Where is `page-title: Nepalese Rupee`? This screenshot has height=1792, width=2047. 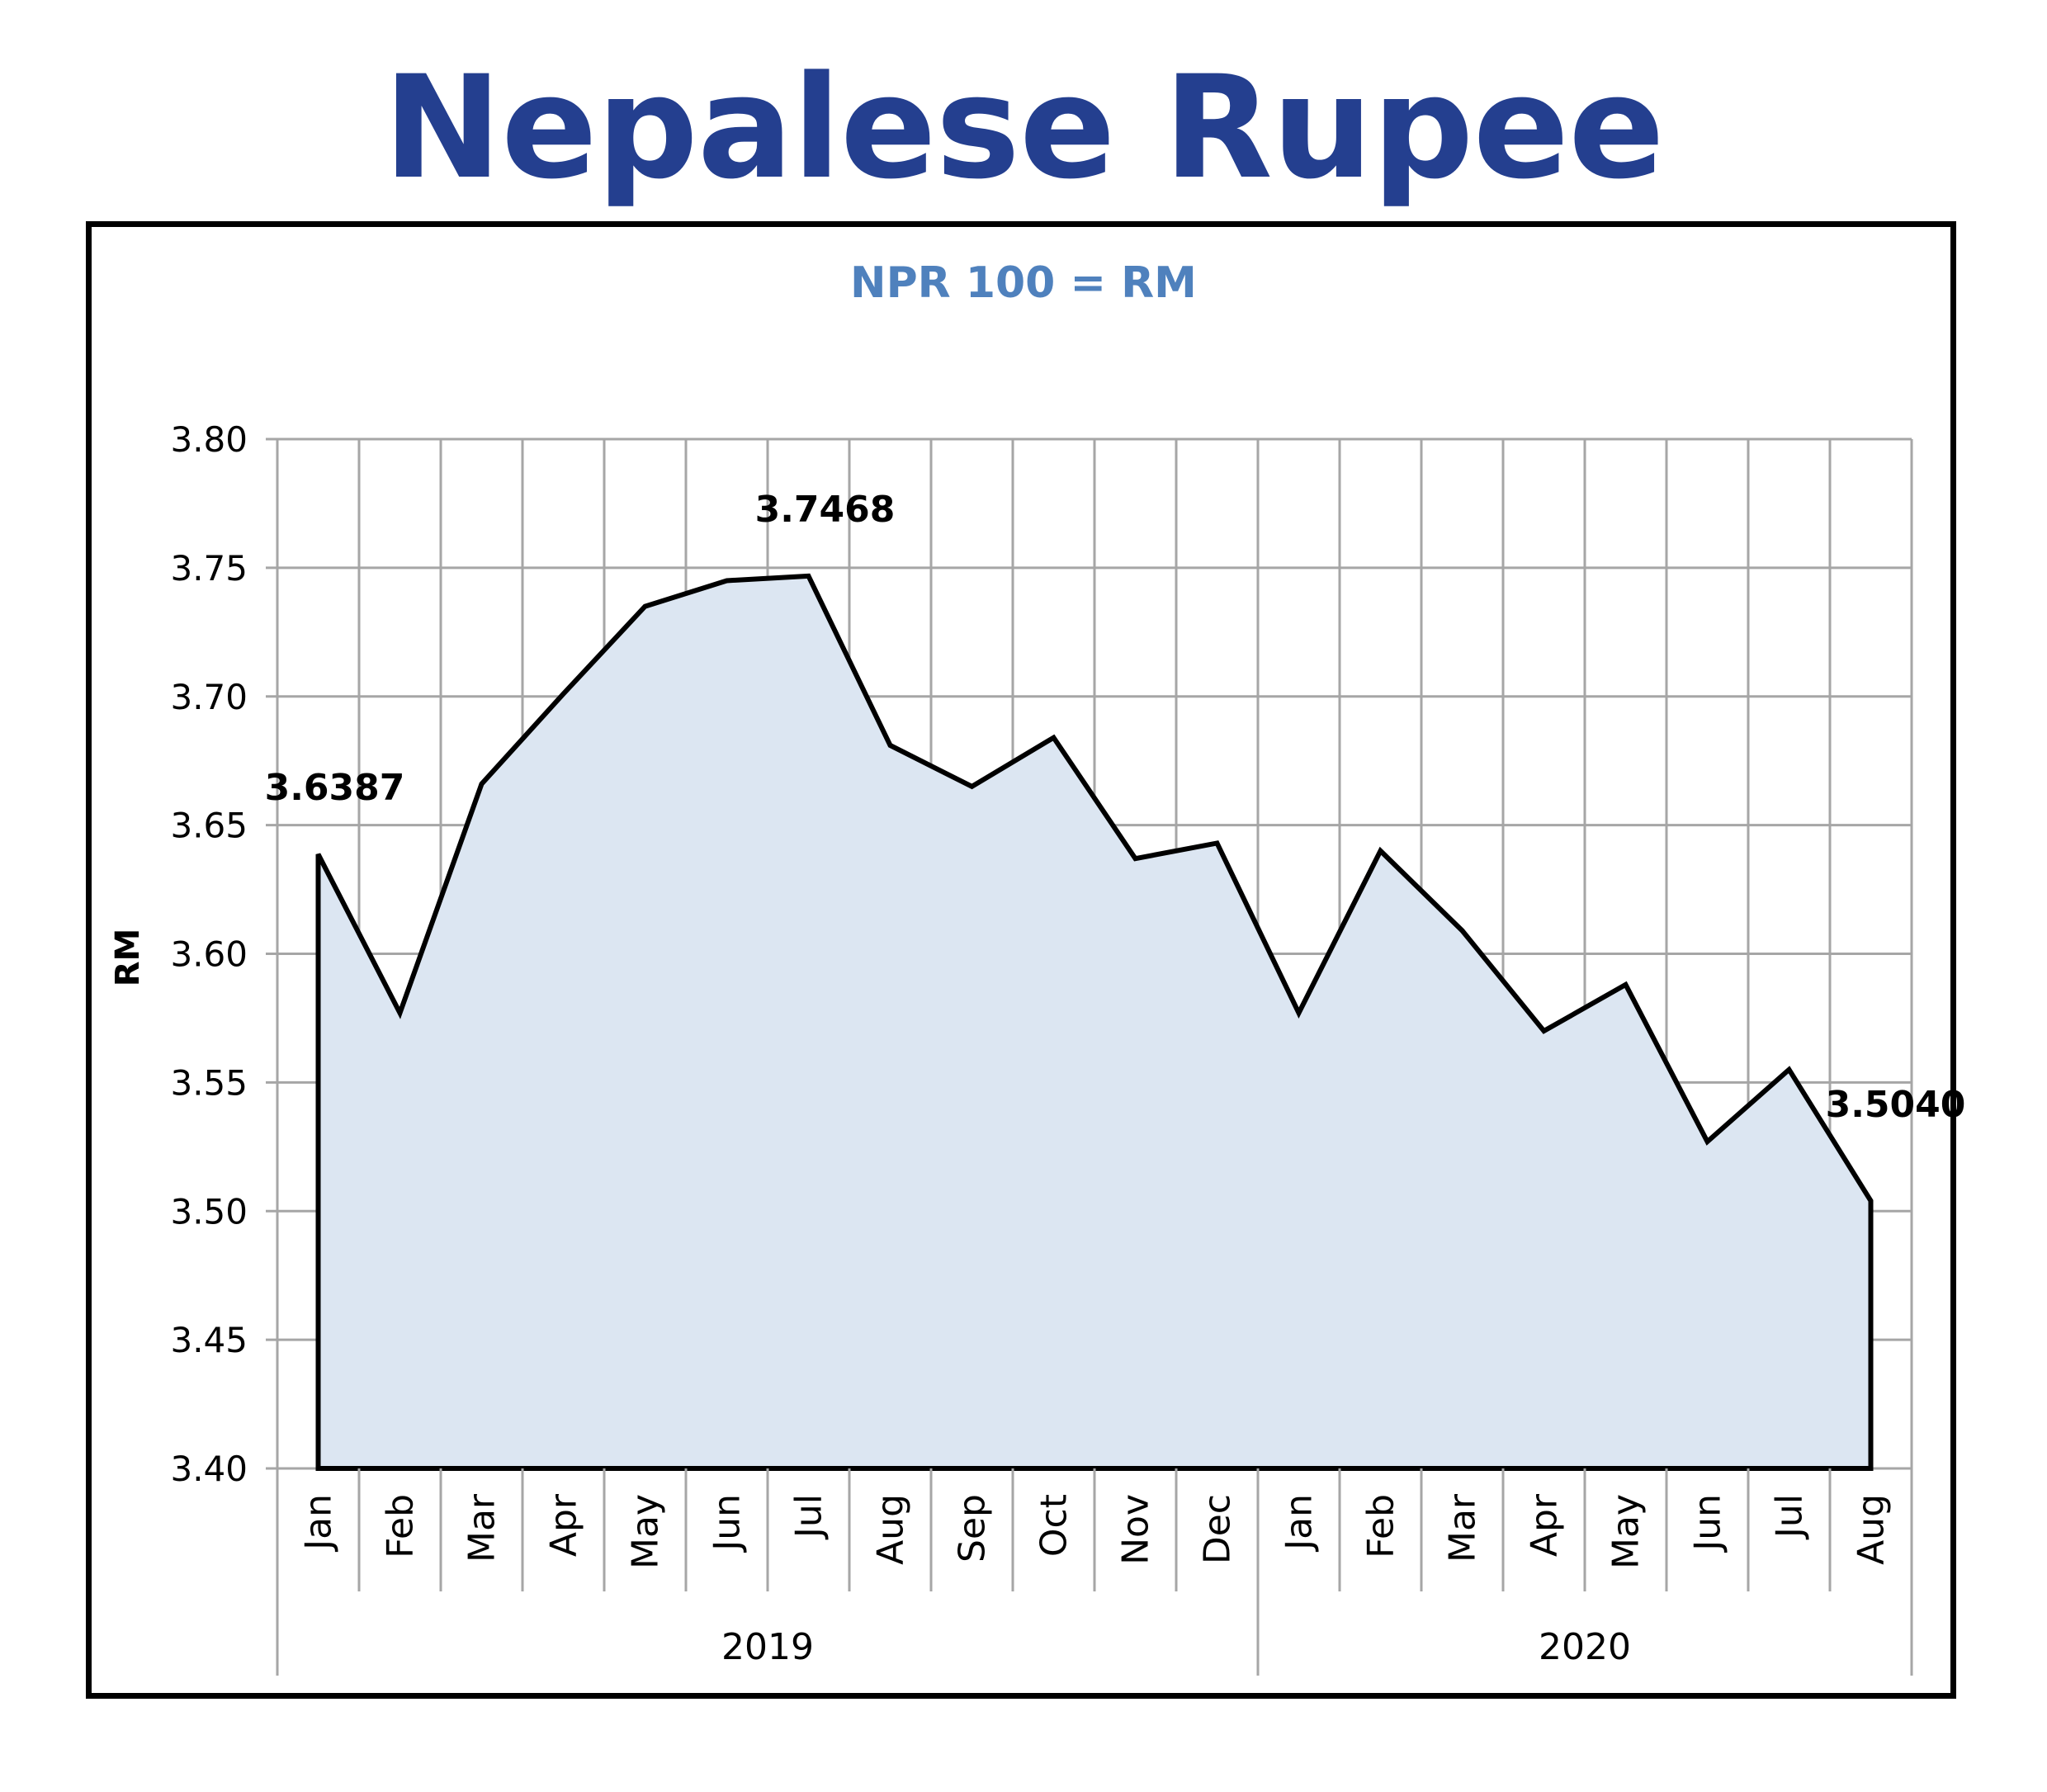
page-title: Nepalese Rupee is located at coordinates (1024, 128).